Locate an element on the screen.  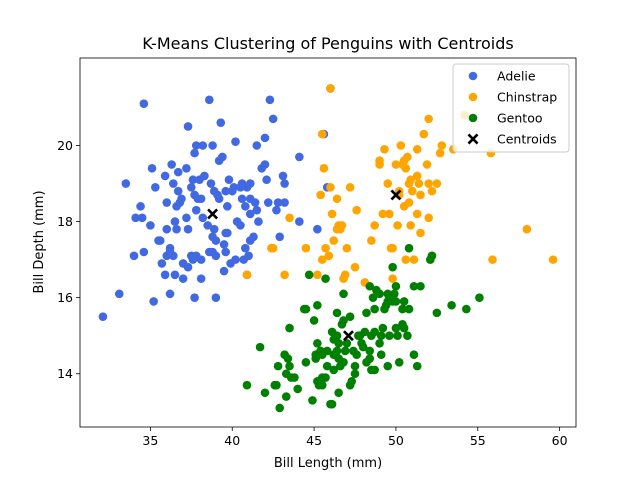
centroid-point is located at coordinates (213, 214).